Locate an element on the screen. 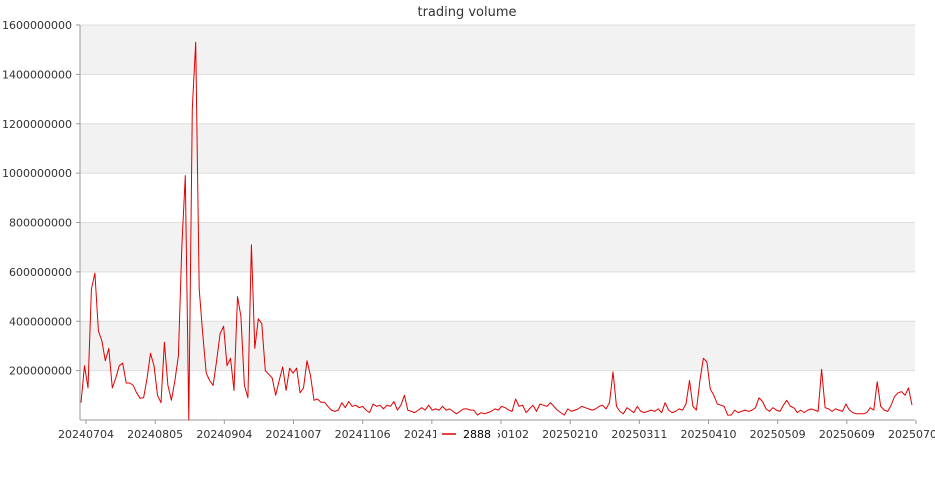 The image size is (935, 500). y-tick-label: 800000000 is located at coordinates (40, 223).